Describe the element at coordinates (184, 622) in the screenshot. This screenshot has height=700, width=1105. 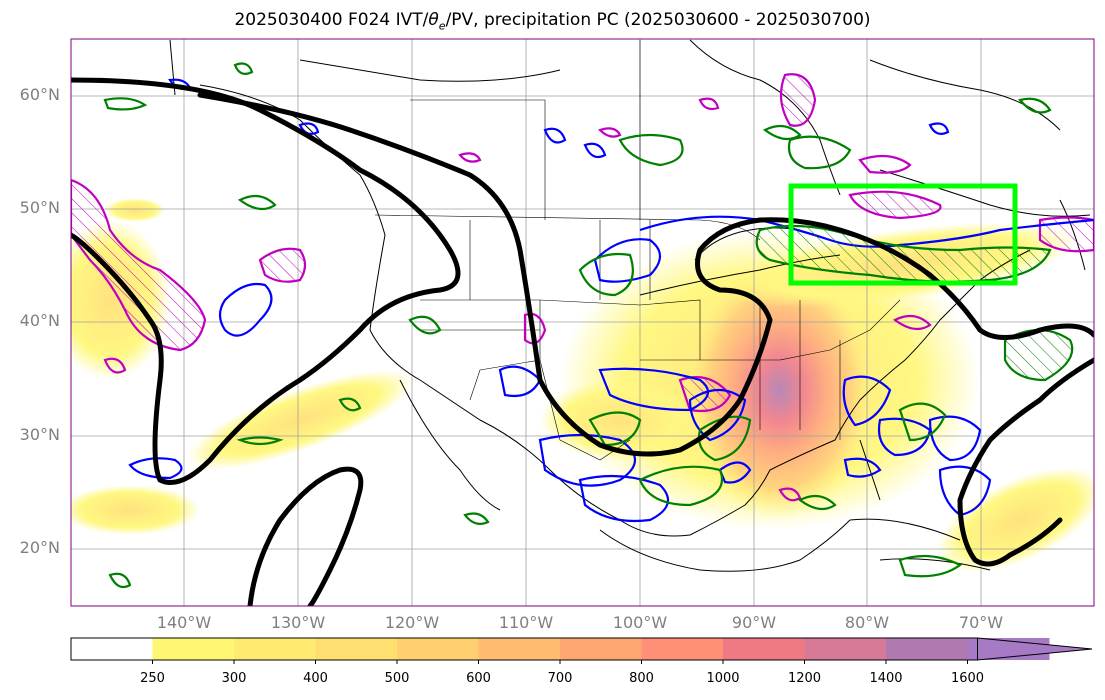
I see `lon-label-140w: 140°W` at that location.